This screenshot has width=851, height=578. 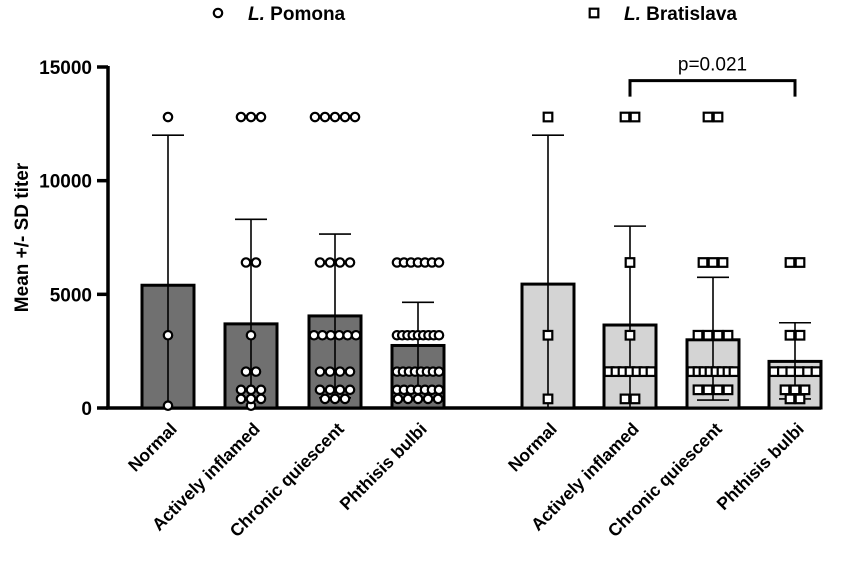 What do you see at coordinates (712, 88) in the screenshot?
I see `significance-bracket` at bounding box center [712, 88].